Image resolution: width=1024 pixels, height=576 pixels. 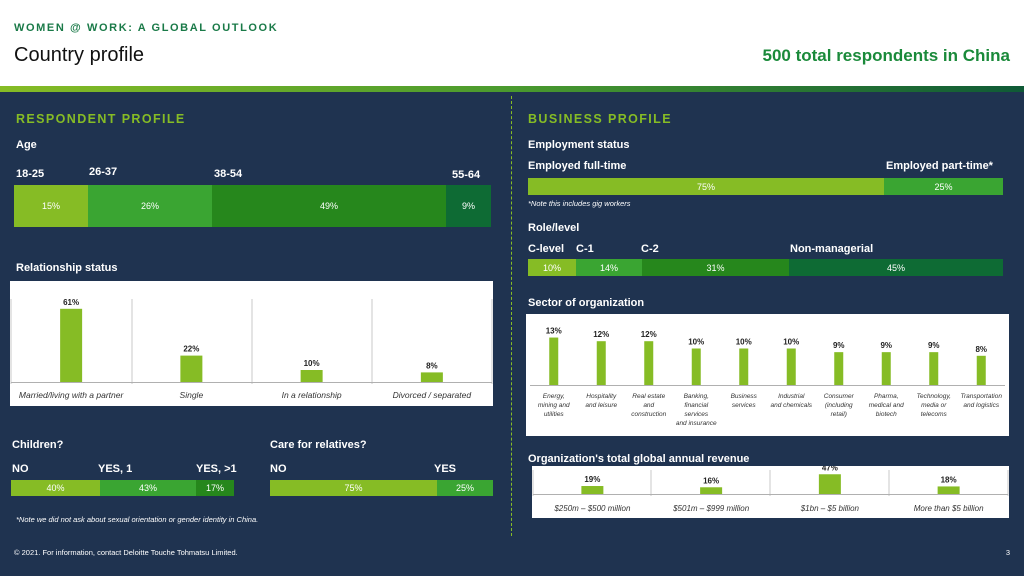 I want to click on report-kicker: WOMEN @ WORK: A GLOBAL OUTLOOK, so click(x=146, y=28).